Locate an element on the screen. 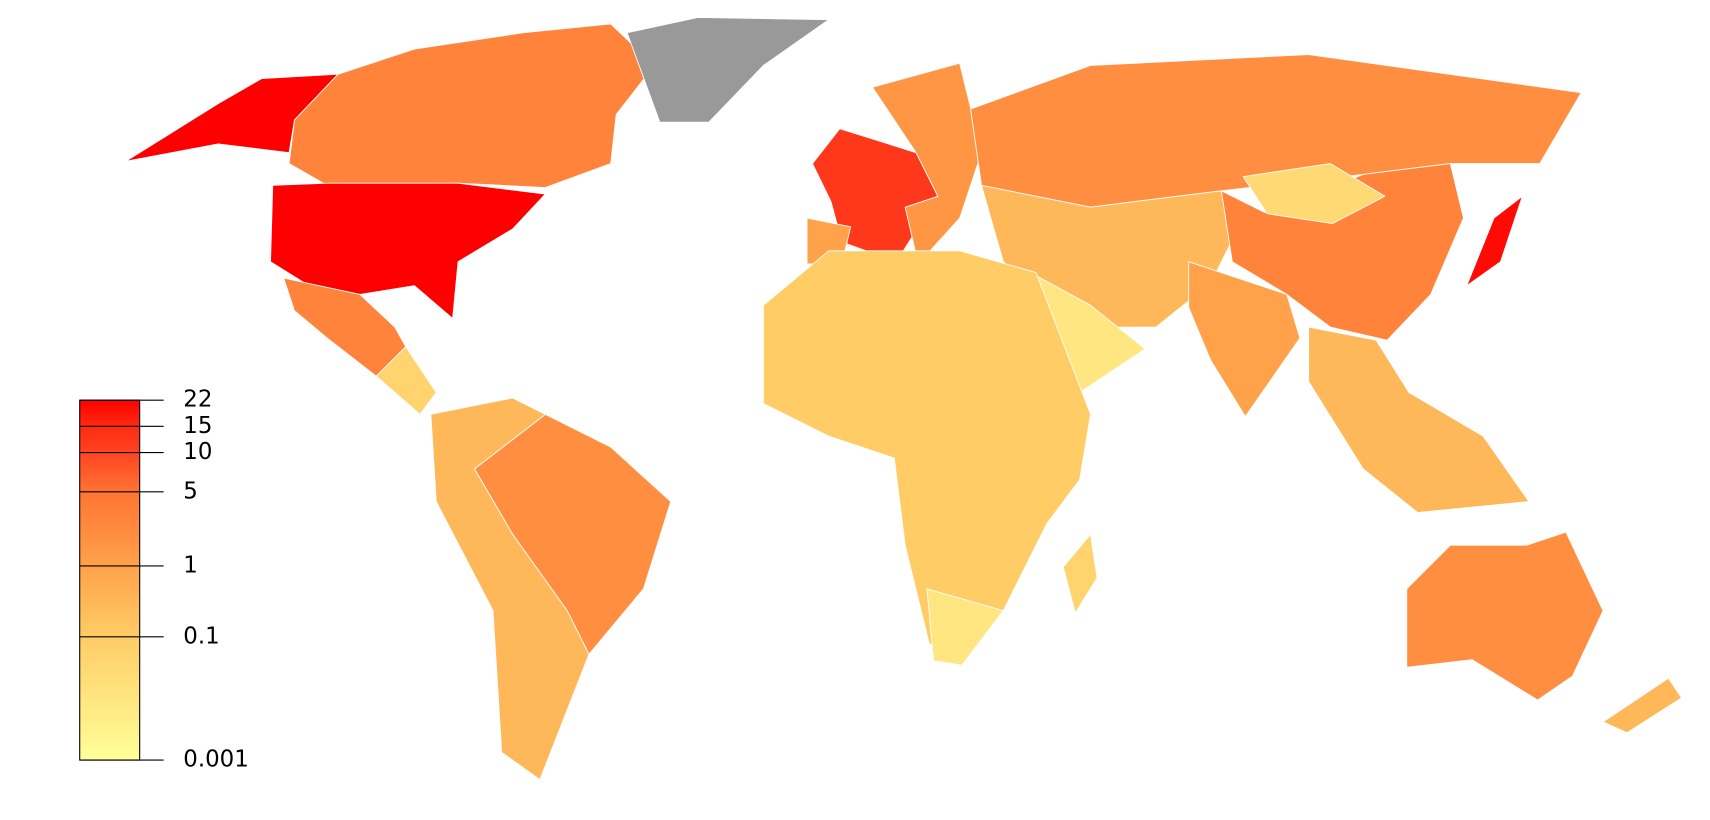  tick-label: 0.001 is located at coordinates (216, 760).